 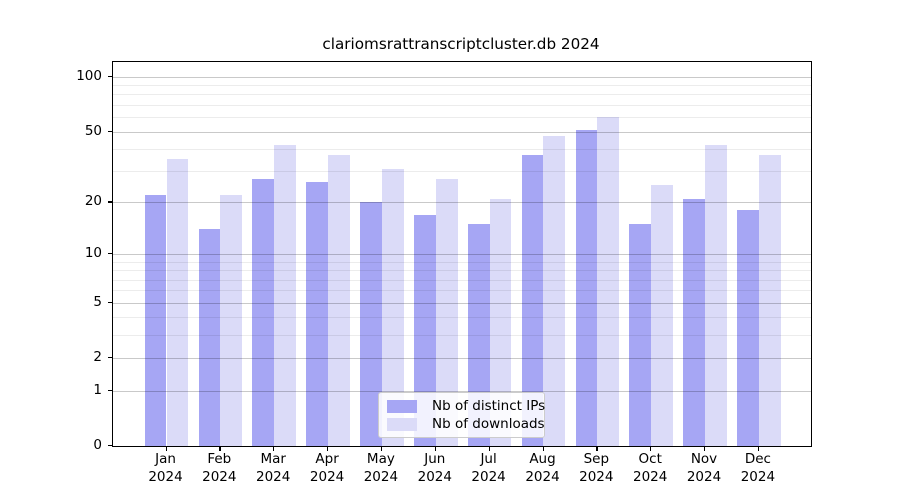 I want to click on x-axis-tick-label: Dec 2024, so click(x=758, y=468).